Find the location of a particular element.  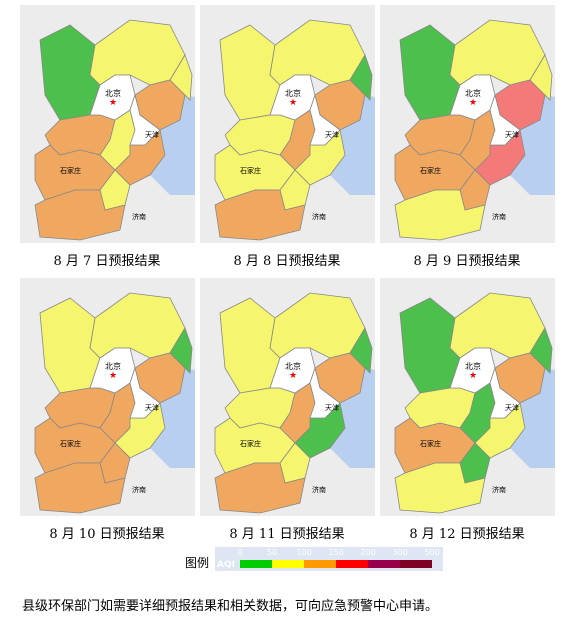

legend-scale-name: AQI is located at coordinates (226, 565).